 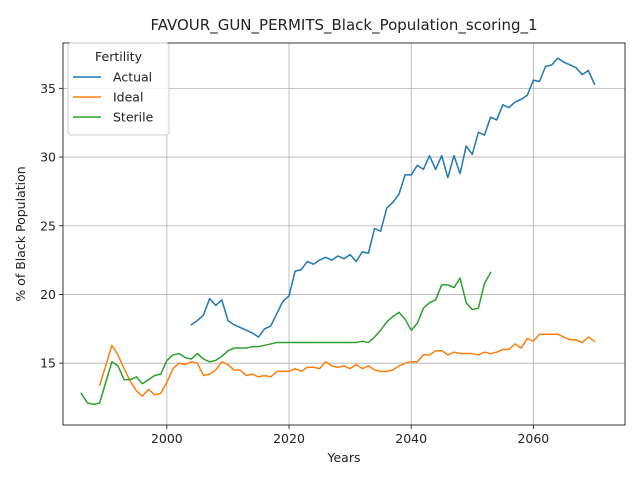 I want to click on legend: Fertility Actual Ideal Sterile, so click(x=118, y=89).